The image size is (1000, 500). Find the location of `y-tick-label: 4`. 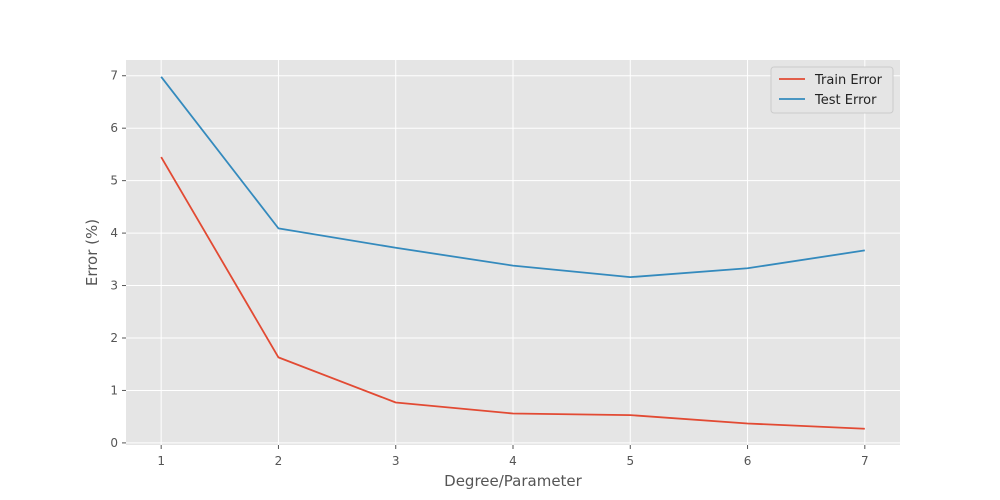

y-tick-label: 4 is located at coordinates (114, 233).